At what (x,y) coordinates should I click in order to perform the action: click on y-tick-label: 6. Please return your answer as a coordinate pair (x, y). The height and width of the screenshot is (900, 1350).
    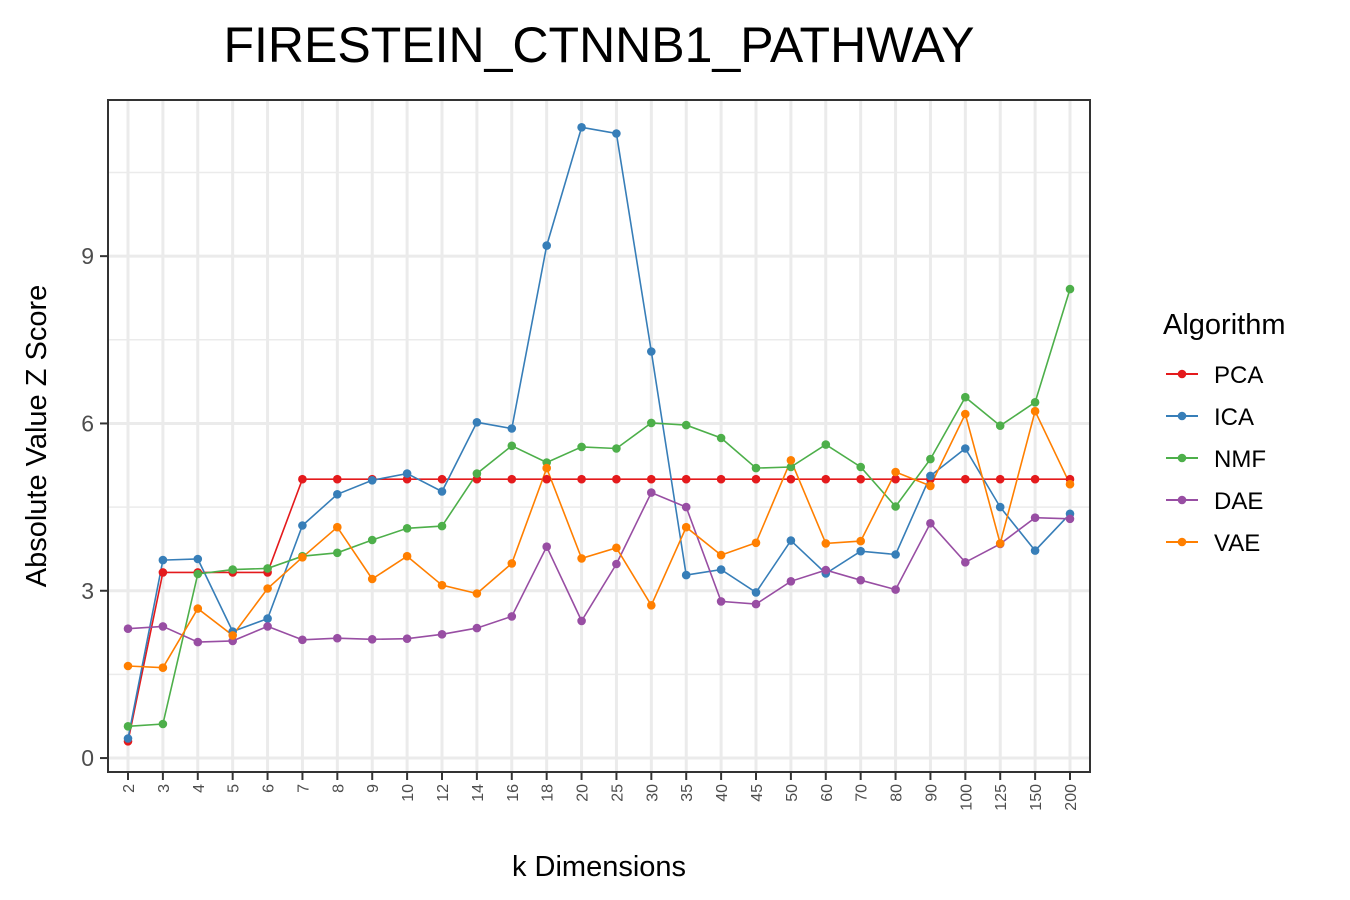
    Looking at the image, I should click on (87, 423).